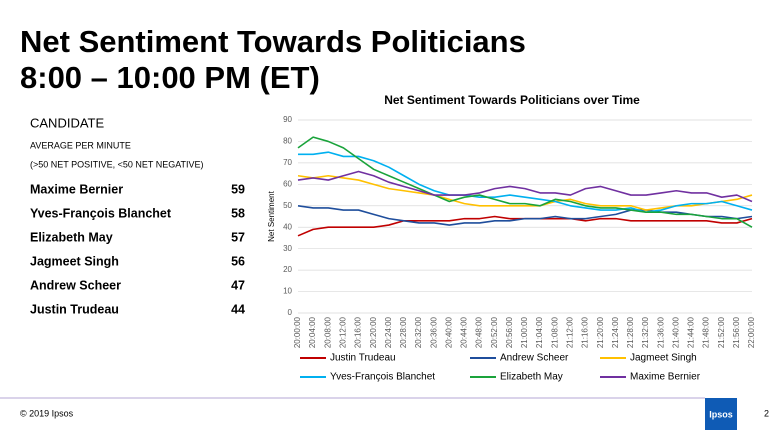 Image resolution: width=780 pixels, height=440 pixels. What do you see at coordinates (388, 332) in the screenshot?
I see `x-tick-label: 20:24:00` at bounding box center [388, 332].